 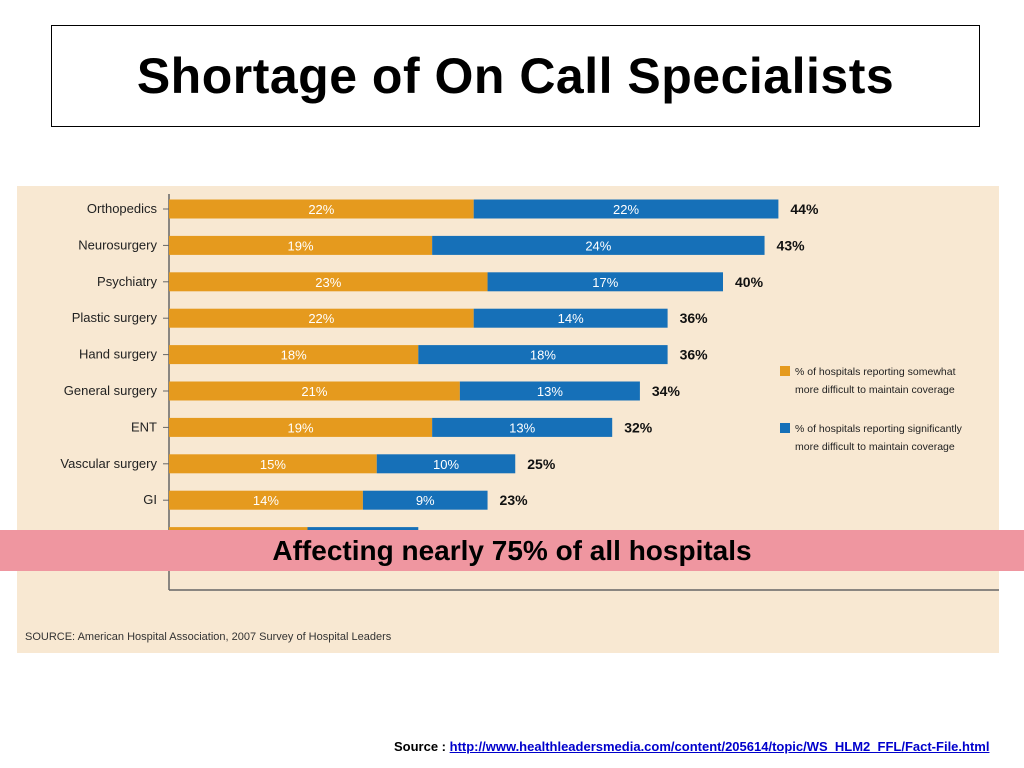 I want to click on data-label-significantly: 17%, so click(x=605, y=282).